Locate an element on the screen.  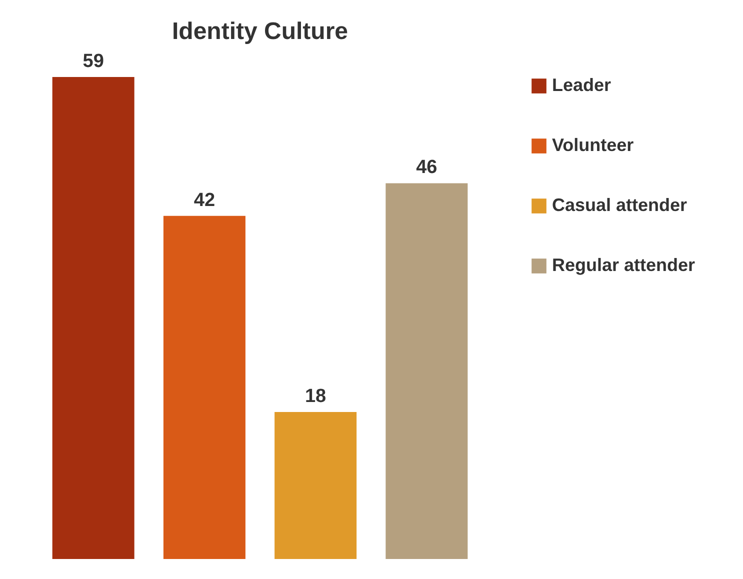
data-label: 59 is located at coordinates (93, 61).